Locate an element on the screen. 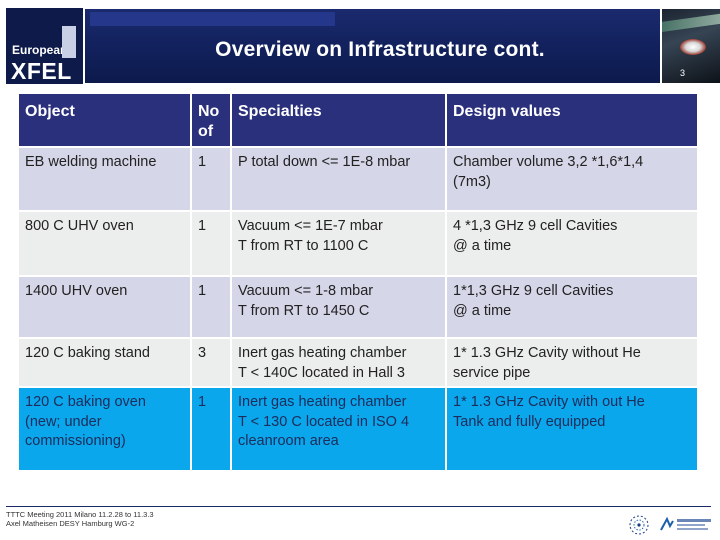 This screenshot has height=540, width=720. cell-specialties: P total down <= 1E-8 mbar is located at coordinates (339, 179).